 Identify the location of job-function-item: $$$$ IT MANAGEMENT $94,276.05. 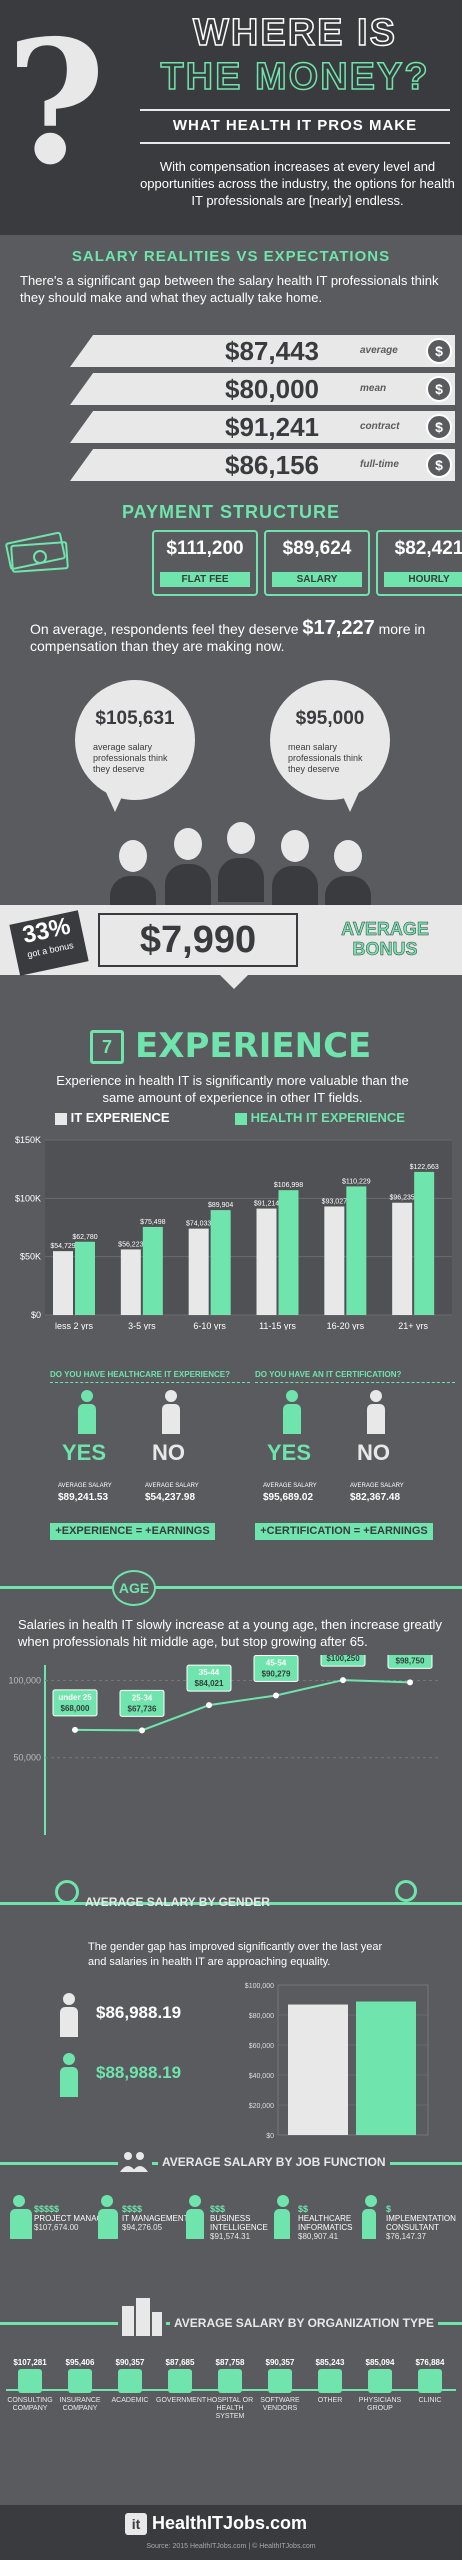
(162, 2219).